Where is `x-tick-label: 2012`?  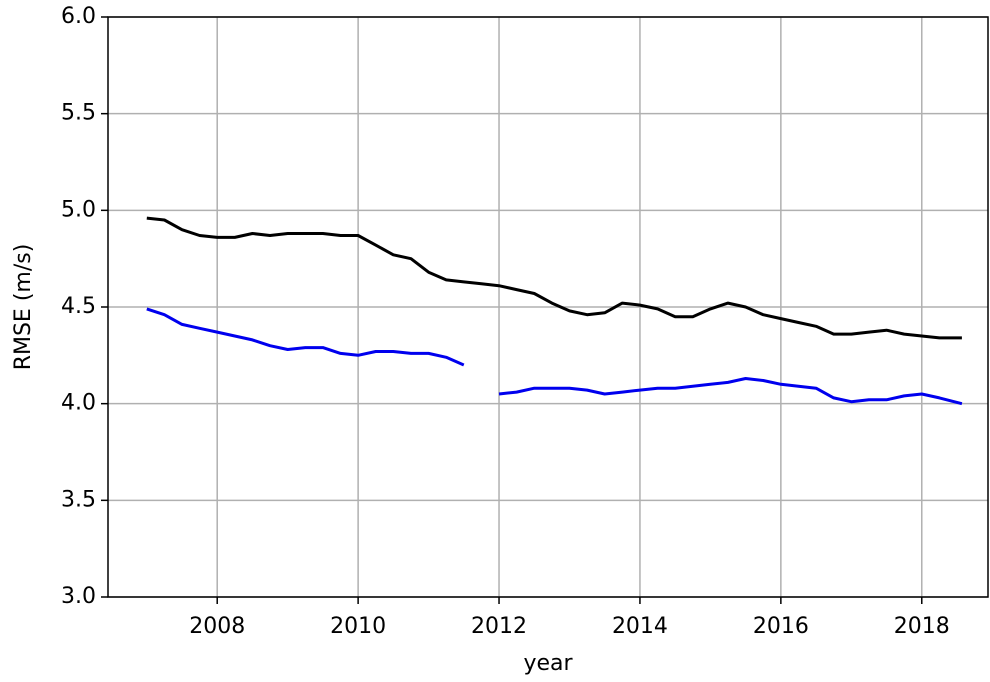 x-tick-label: 2012 is located at coordinates (499, 626).